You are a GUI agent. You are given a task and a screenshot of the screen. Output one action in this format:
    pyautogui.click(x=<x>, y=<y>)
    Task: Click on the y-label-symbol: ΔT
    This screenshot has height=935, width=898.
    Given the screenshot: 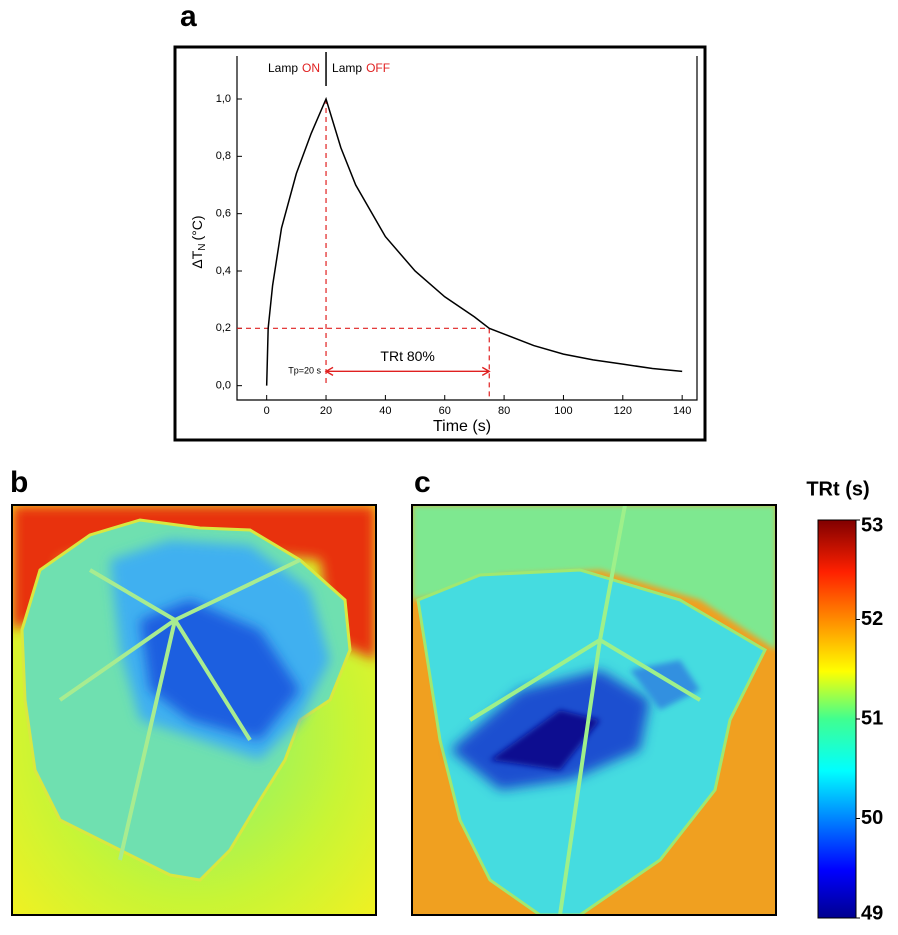 What is the action you would take?
    pyautogui.click(x=197, y=259)
    